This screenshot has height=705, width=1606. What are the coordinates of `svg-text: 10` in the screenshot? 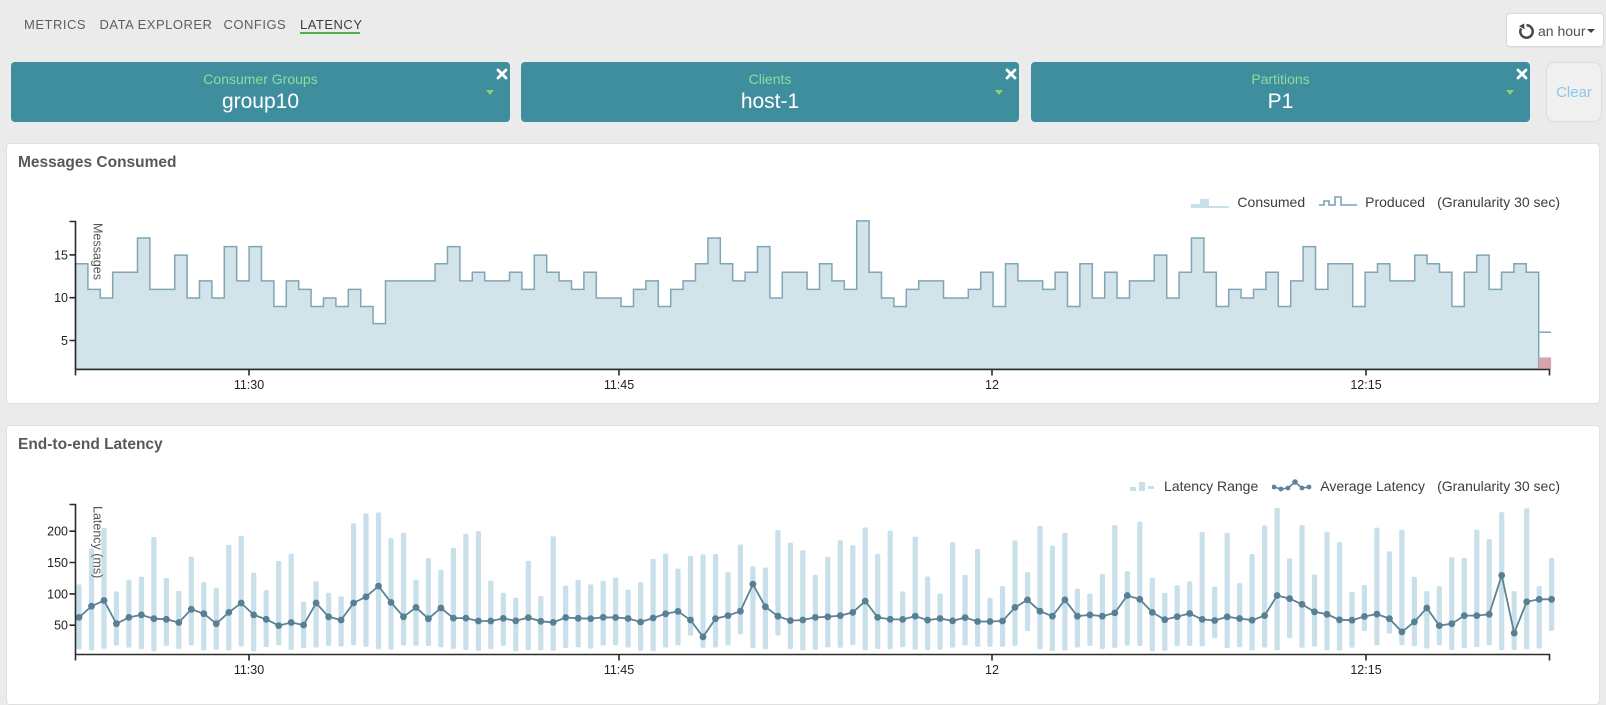 It's located at (61, 298).